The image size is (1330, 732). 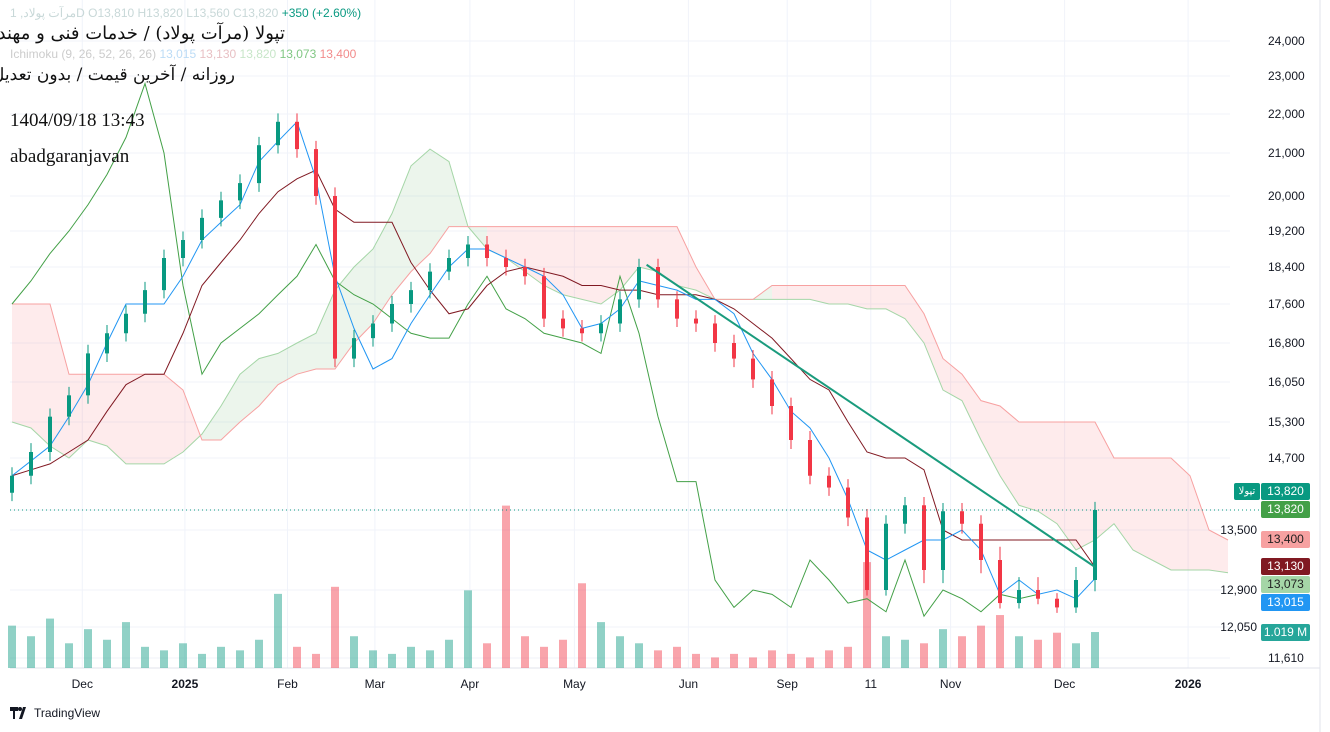 I want to click on change-value: +350 (+2.60%), so click(x=321, y=13).